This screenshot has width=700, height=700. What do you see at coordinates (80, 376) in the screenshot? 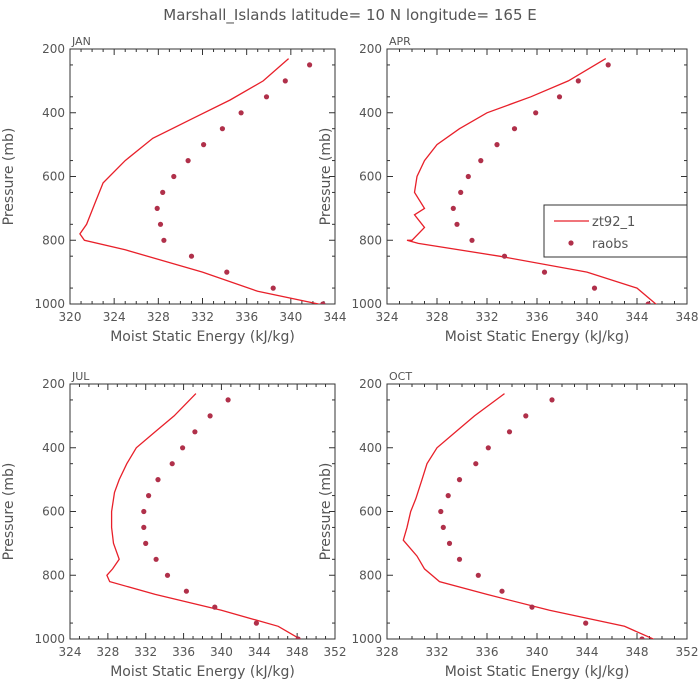
I see `panel-title: JUL` at bounding box center [80, 376].